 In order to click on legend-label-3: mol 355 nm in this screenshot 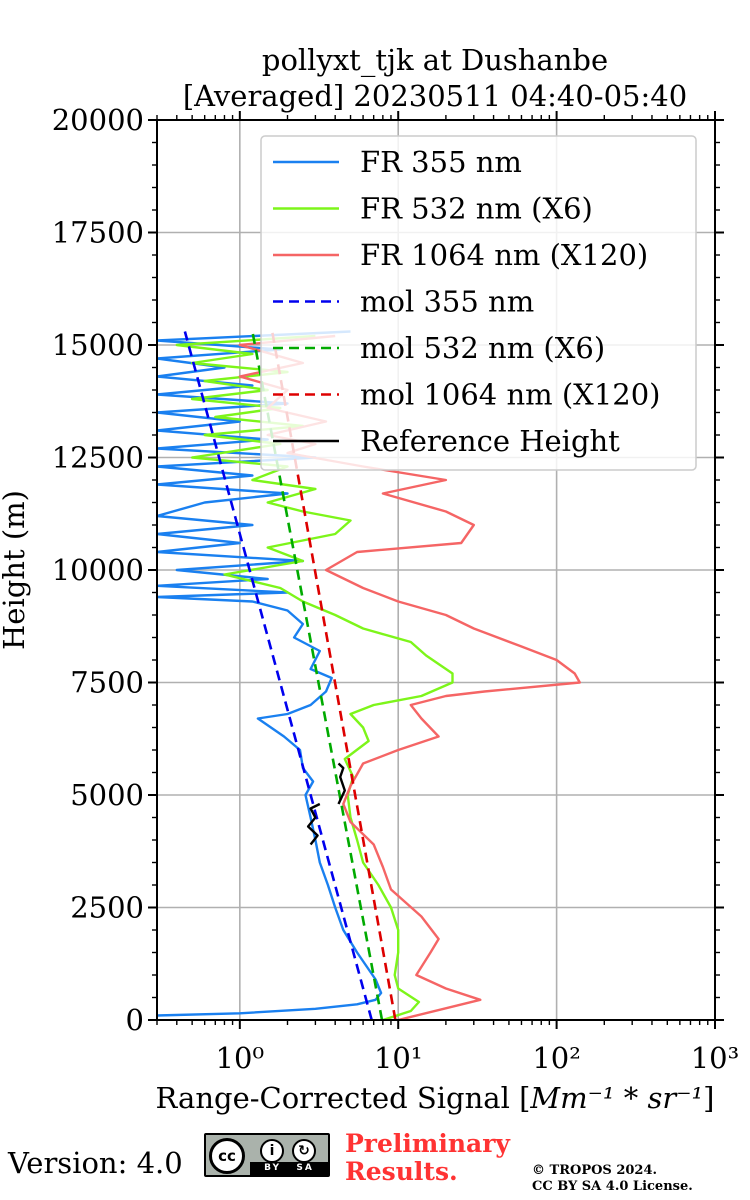, I will do `click(447, 302)`.